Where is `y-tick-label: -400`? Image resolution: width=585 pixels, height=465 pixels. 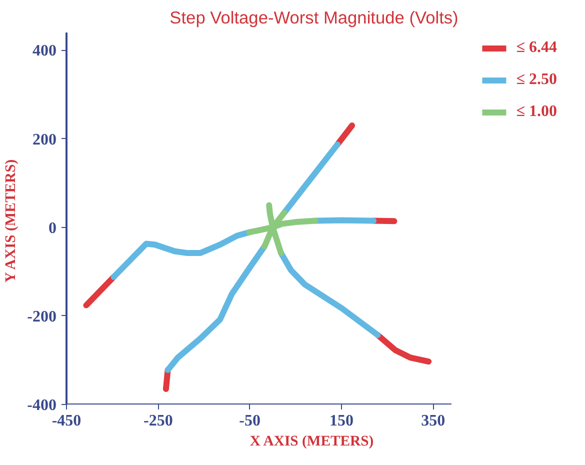
y-tick-label: -400 is located at coordinates (41, 405).